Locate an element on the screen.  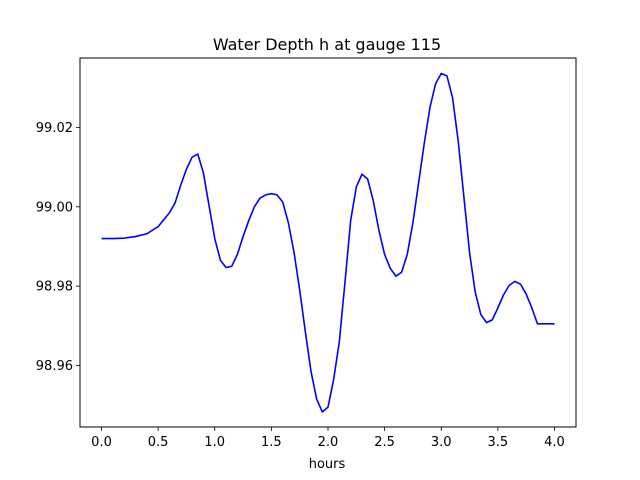
x-axis-label: hours is located at coordinates (327, 464).